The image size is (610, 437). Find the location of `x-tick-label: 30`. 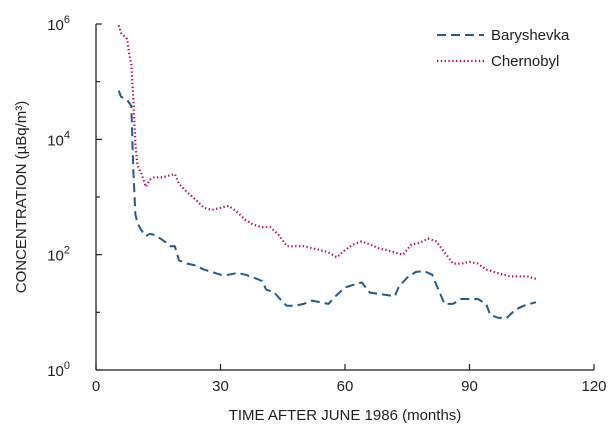

x-tick-label: 30 is located at coordinates (220, 386).